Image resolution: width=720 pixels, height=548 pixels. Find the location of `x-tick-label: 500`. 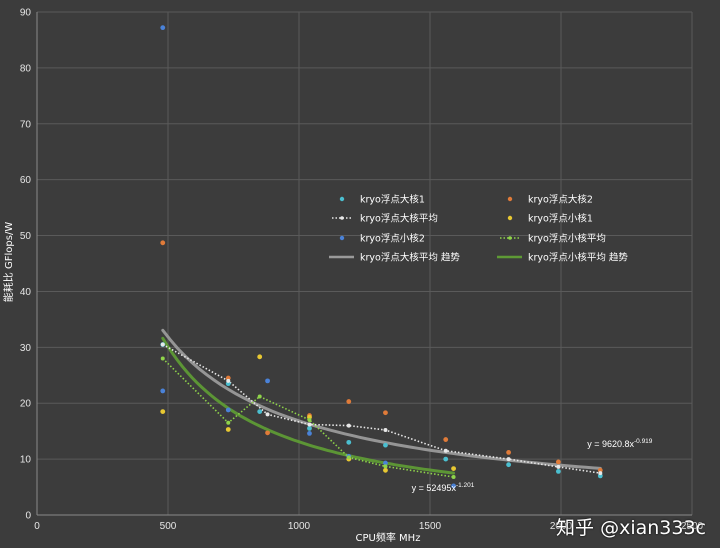

x-tick-label: 500 is located at coordinates (168, 526).